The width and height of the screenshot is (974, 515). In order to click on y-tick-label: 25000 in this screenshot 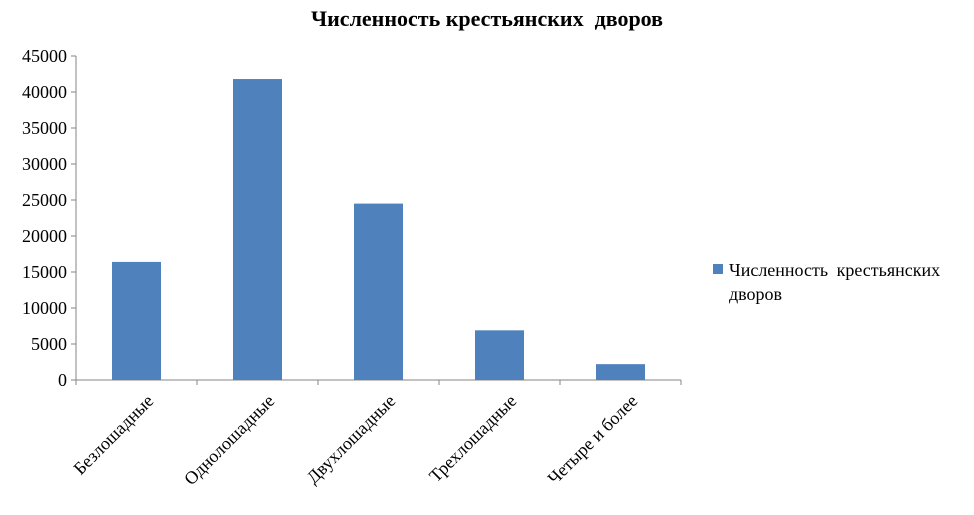, I will do `click(44, 200)`.